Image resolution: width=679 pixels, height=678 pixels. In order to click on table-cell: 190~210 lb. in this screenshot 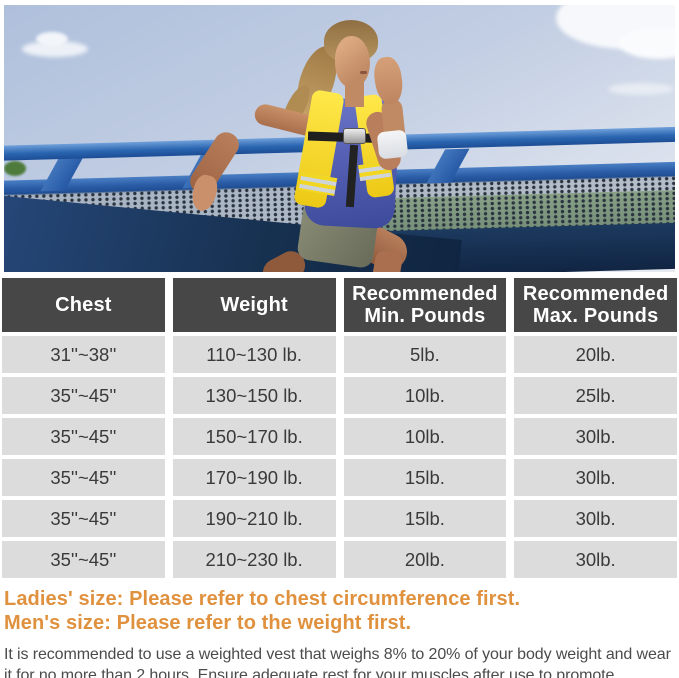, I will do `click(254, 518)`.